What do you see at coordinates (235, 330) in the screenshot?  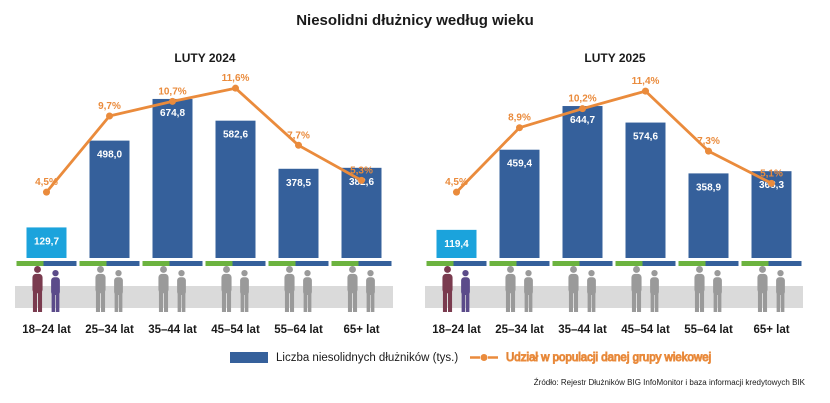 I see `category-label-2024-4: 45–54 lat` at bounding box center [235, 330].